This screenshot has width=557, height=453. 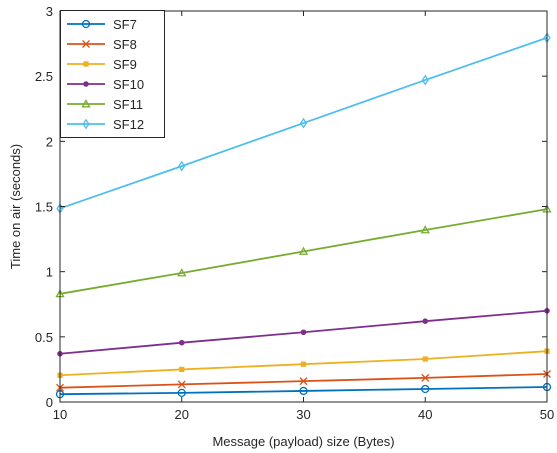 I want to click on x-tick-label: 50, so click(x=547, y=414).